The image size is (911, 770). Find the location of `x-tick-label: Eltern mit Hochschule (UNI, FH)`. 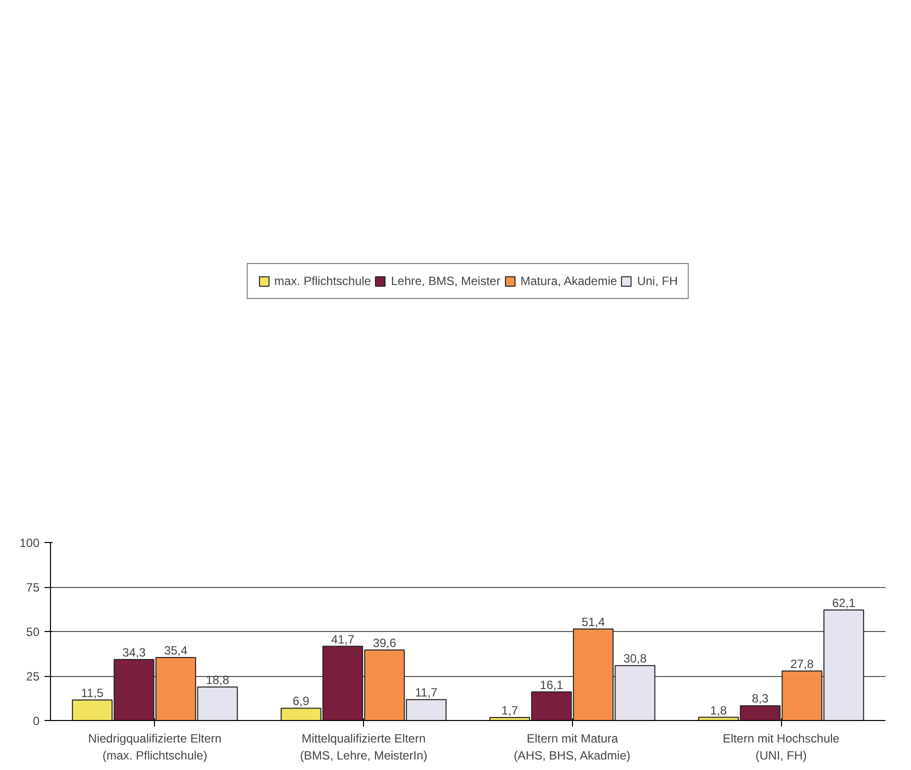

x-tick-label: Eltern mit Hochschule (UNI, FH) is located at coordinates (781, 747).